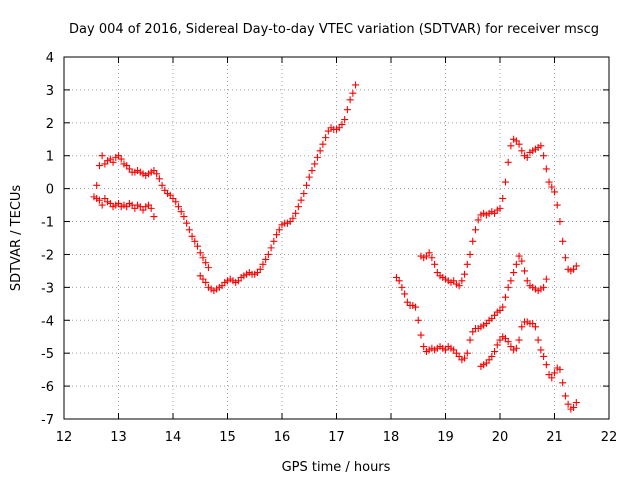  I want to click on x-tick-label: 13, so click(118, 437).